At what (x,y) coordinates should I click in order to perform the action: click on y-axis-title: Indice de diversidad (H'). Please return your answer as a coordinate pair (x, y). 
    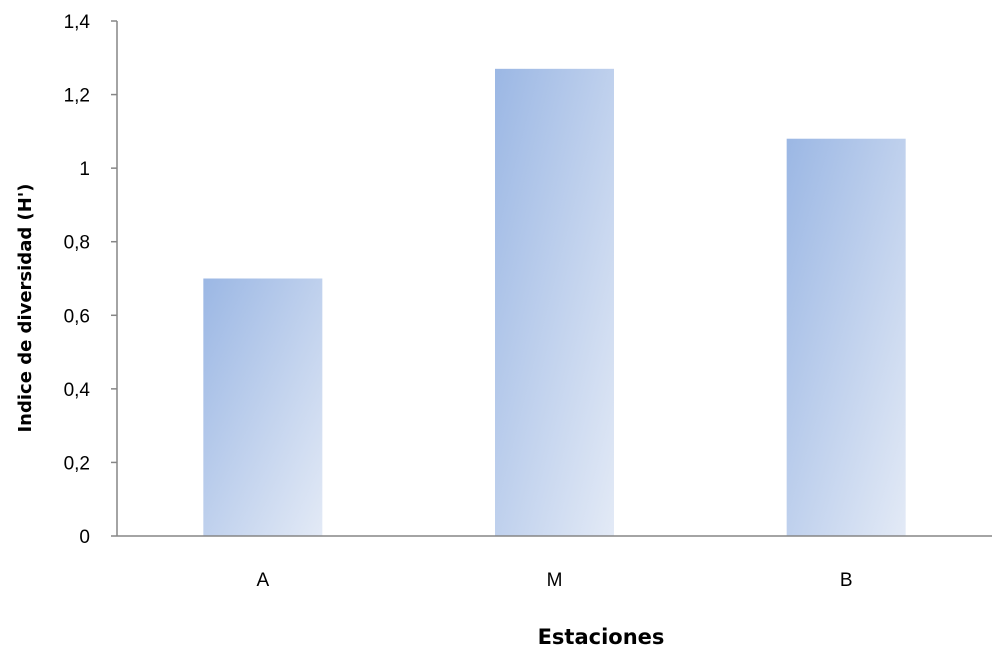
    Looking at the image, I should click on (25, 307).